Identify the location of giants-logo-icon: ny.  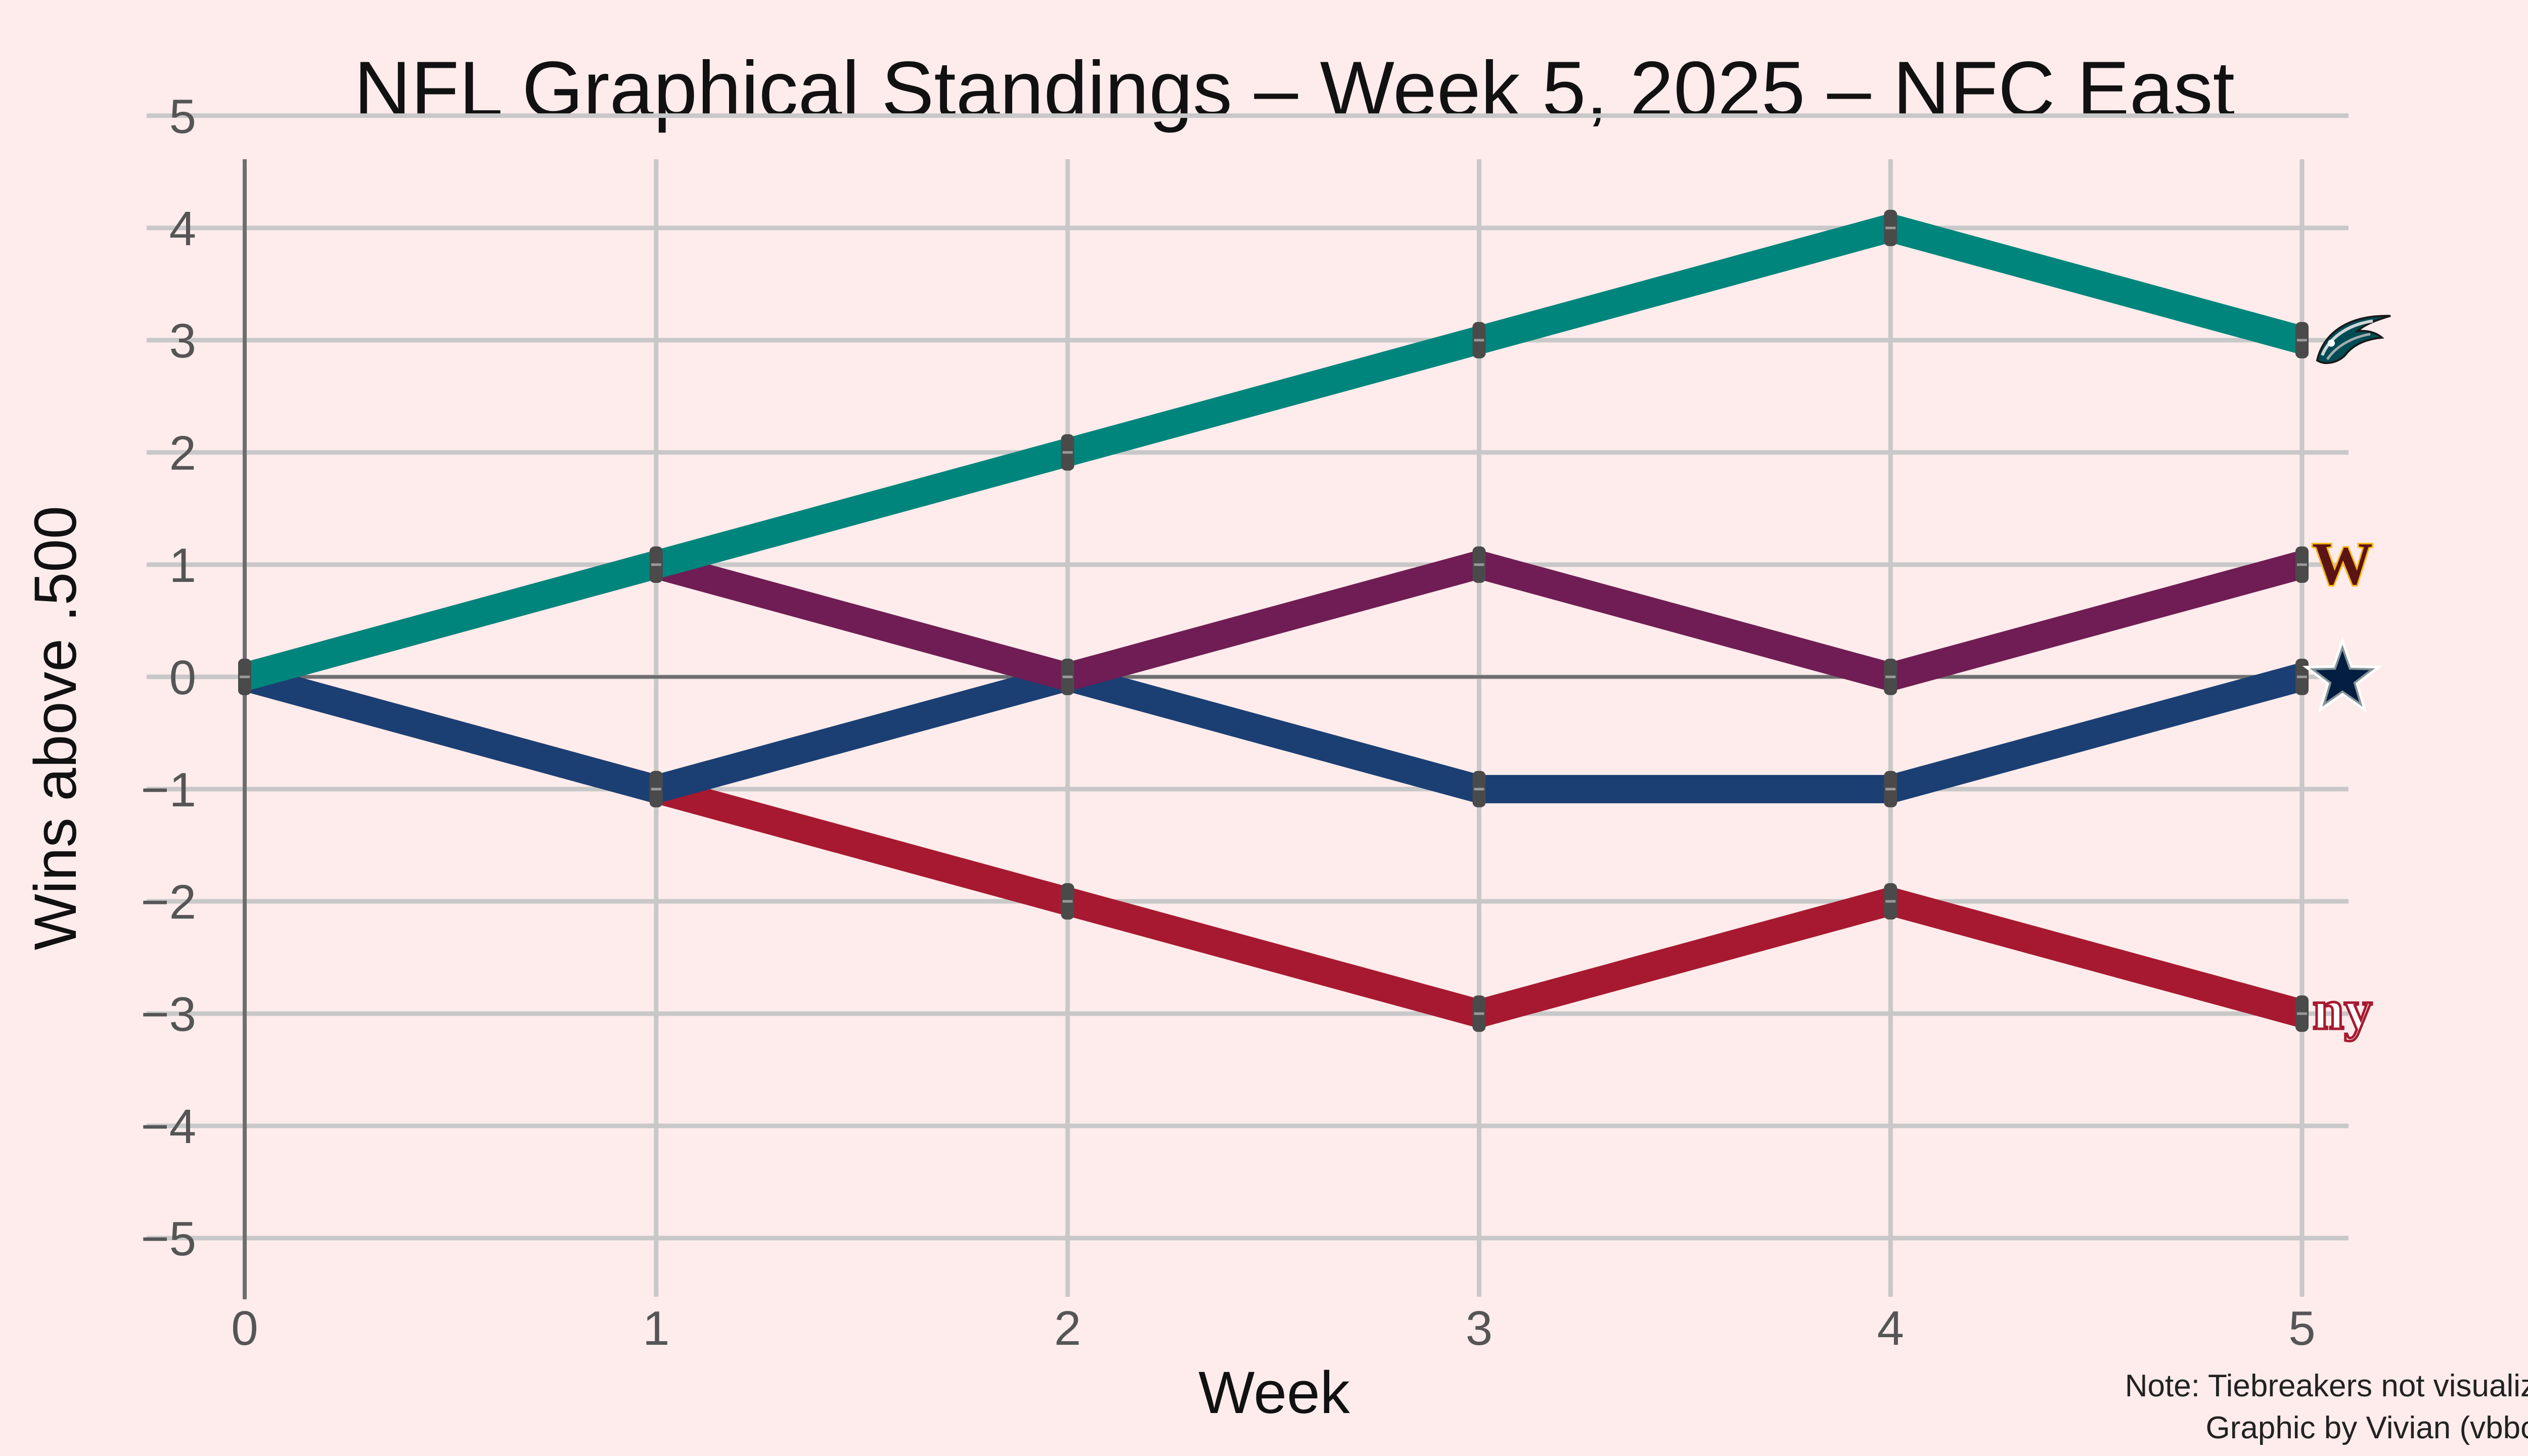
(2342, 1009).